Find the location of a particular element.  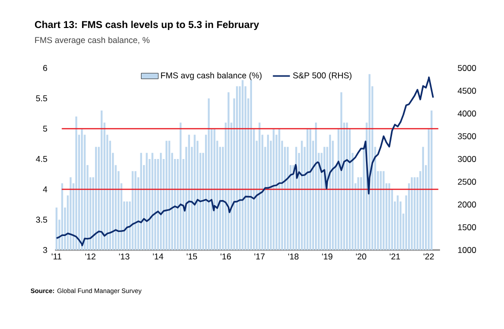

y2-tick-label: 4000 is located at coordinates (467, 113).